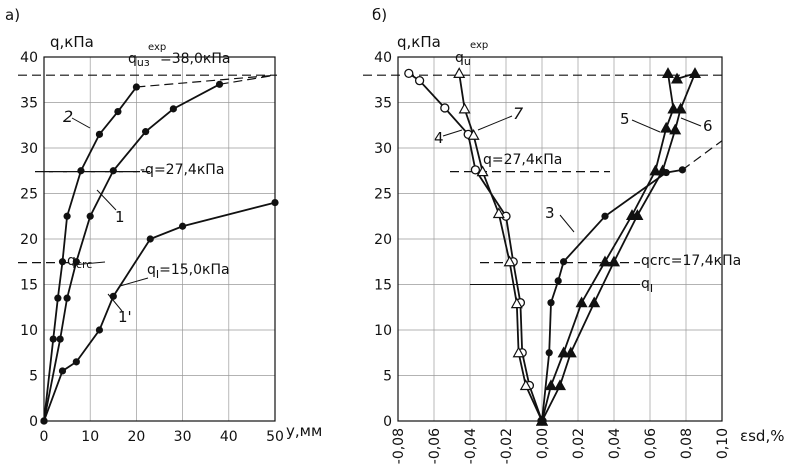  What do you see at coordinates (33, 422) in the screenshot?
I see `panel-a-y-tick-label: 0` at bounding box center [33, 422].